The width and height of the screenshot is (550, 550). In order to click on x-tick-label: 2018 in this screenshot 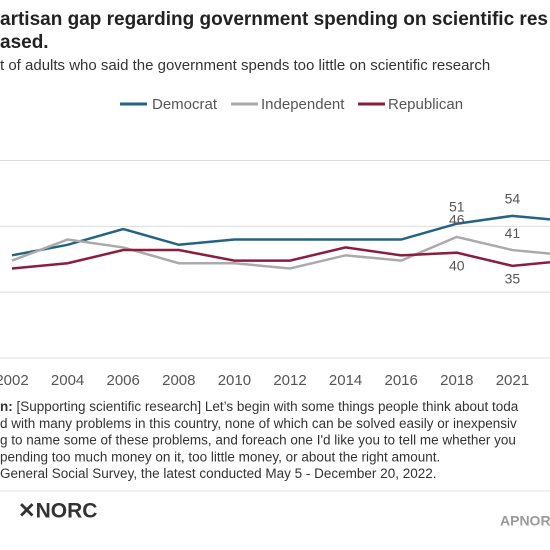, I will do `click(456, 380)`.